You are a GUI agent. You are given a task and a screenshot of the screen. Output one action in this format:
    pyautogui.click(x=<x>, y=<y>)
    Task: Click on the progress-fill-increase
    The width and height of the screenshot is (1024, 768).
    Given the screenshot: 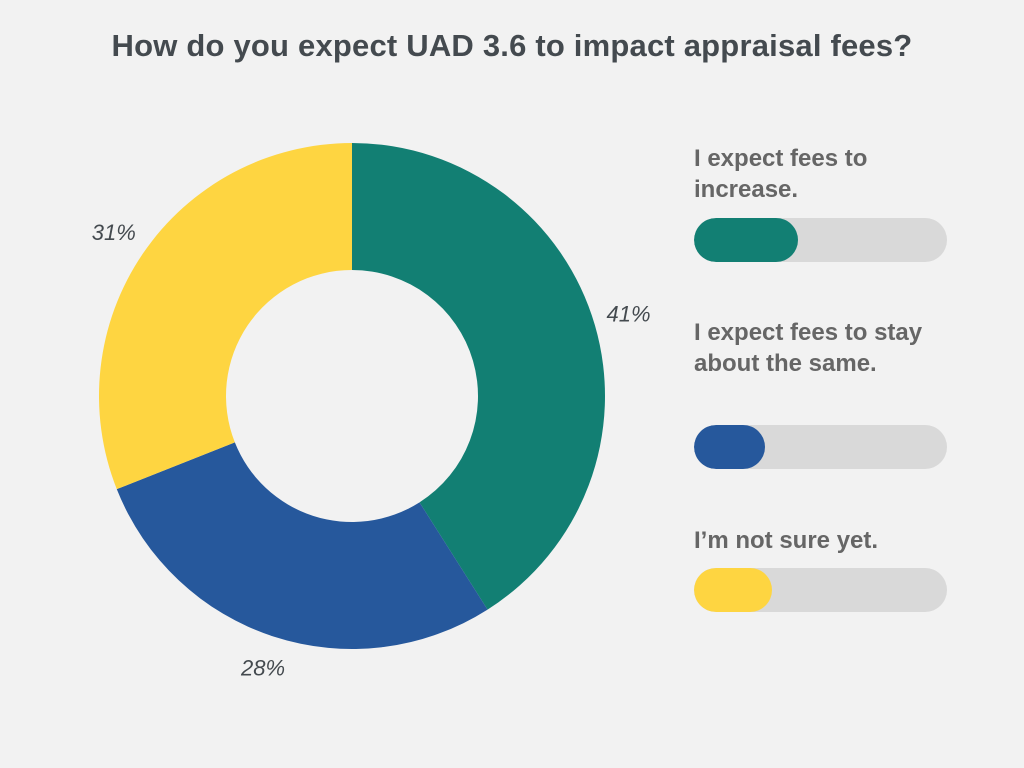 What is the action you would take?
    pyautogui.click(x=746, y=240)
    